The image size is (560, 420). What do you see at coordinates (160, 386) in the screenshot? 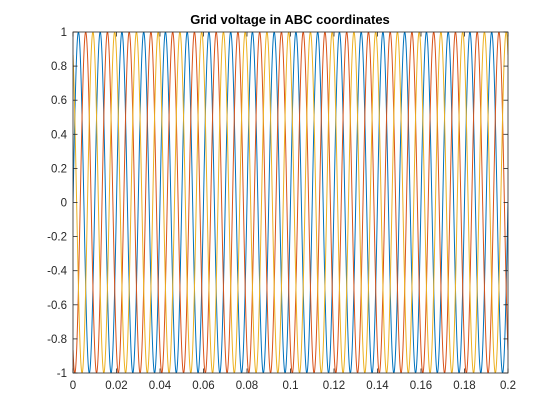
I see `x-tick-label: 0.04` at bounding box center [160, 386].